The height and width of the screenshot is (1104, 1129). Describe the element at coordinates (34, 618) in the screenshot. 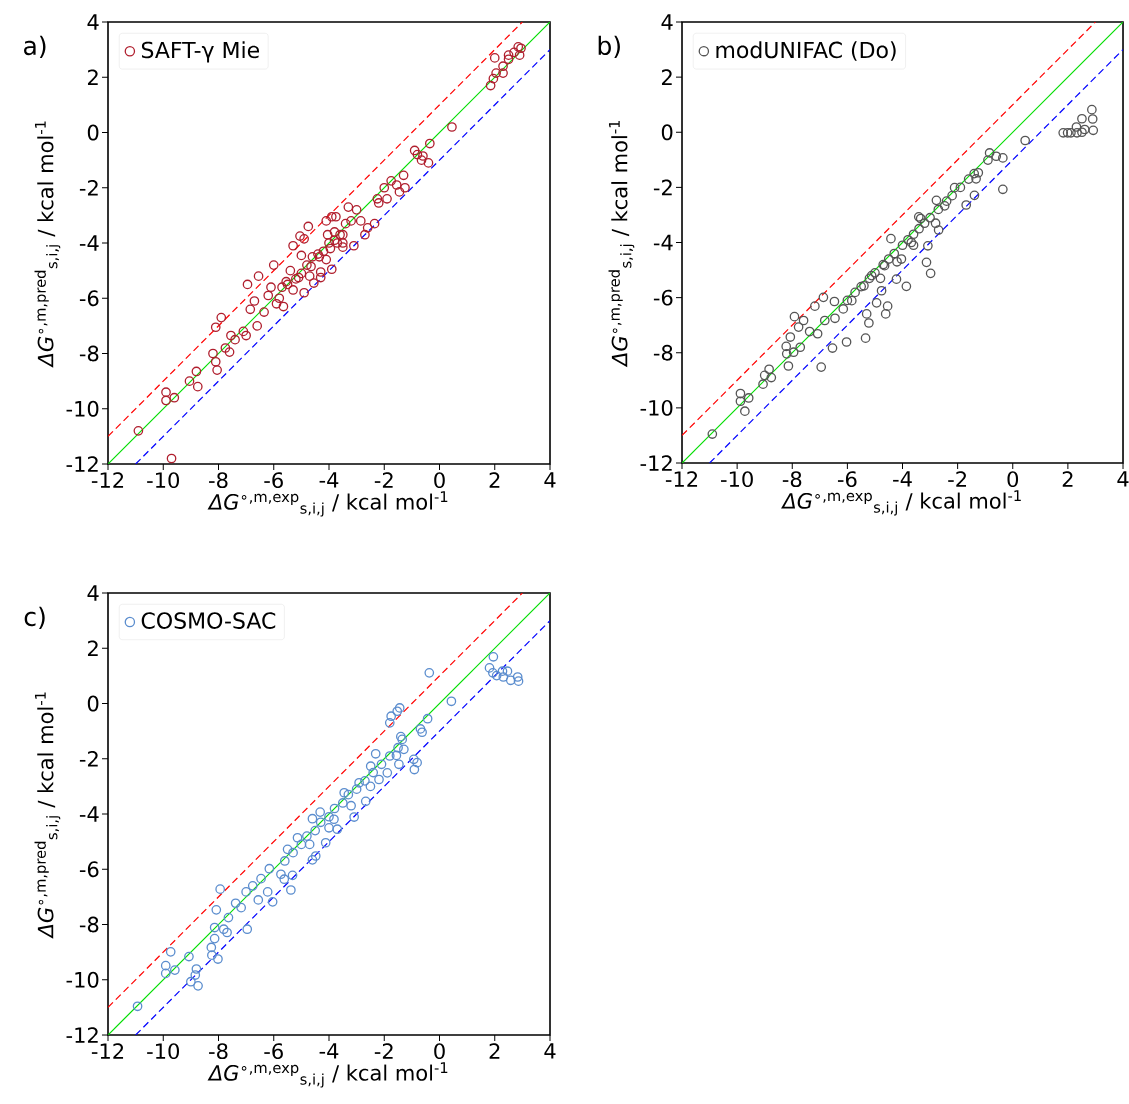

I see `chart-title: c)` at that location.